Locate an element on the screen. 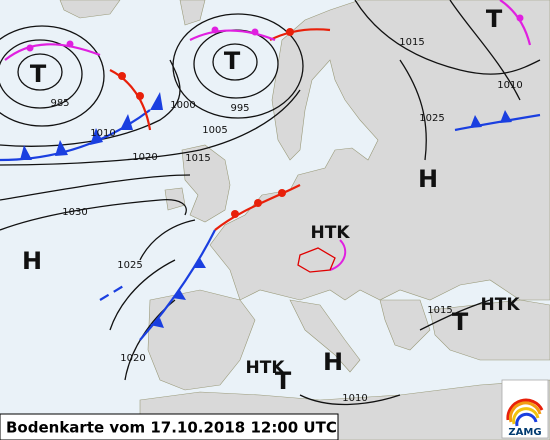 The image size is (550, 440). caption: Bodenkarte vom 17.10.2018 12:00 UTC is located at coordinates (171, 428).